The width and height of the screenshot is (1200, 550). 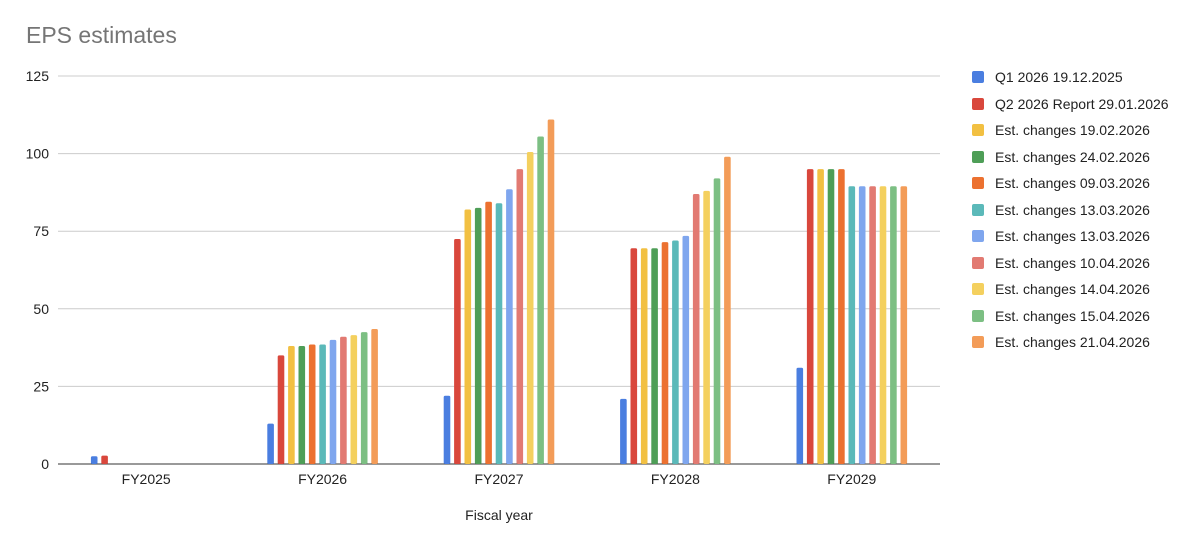 I want to click on x-tick-label: FY2027, so click(x=498, y=479).